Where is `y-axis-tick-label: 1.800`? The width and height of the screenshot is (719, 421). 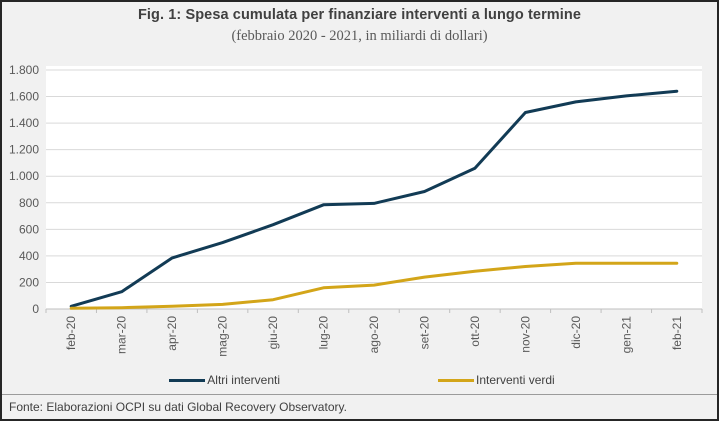
y-axis-tick-label: 1.800 is located at coordinates (24, 70).